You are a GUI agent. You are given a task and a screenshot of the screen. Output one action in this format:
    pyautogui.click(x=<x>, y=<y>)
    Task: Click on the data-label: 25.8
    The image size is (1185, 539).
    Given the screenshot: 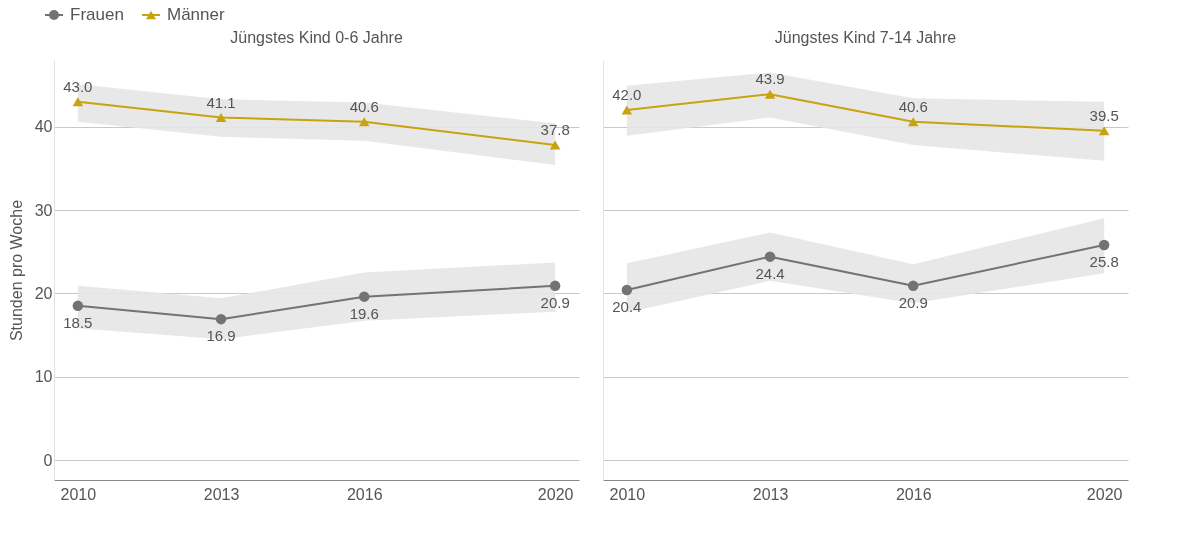 What is the action you would take?
    pyautogui.click(x=1104, y=261)
    